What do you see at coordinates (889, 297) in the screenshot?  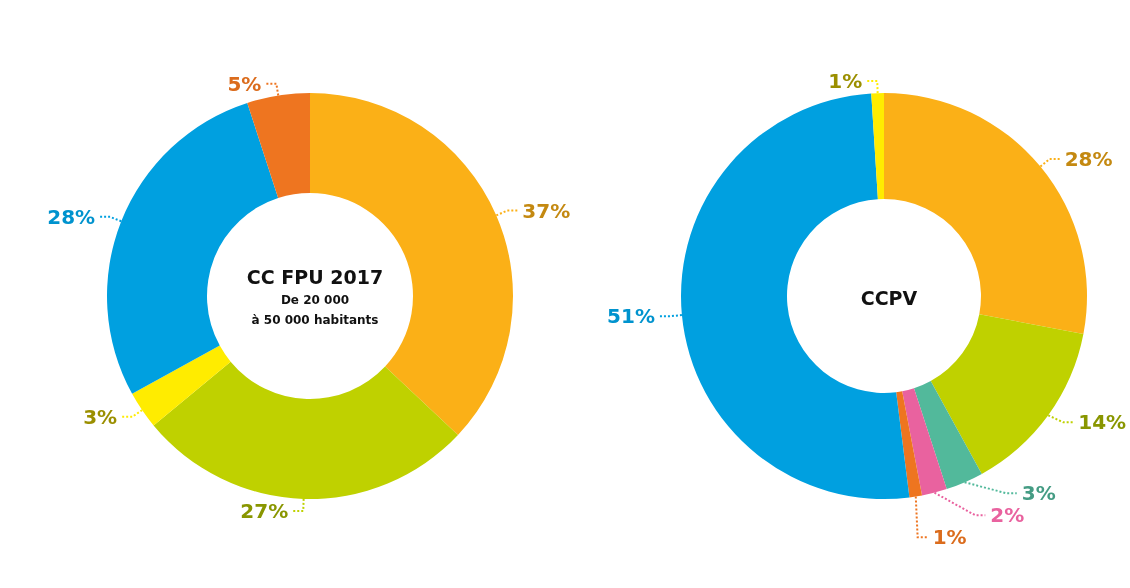 I see `text: CCPV` at bounding box center [889, 297].